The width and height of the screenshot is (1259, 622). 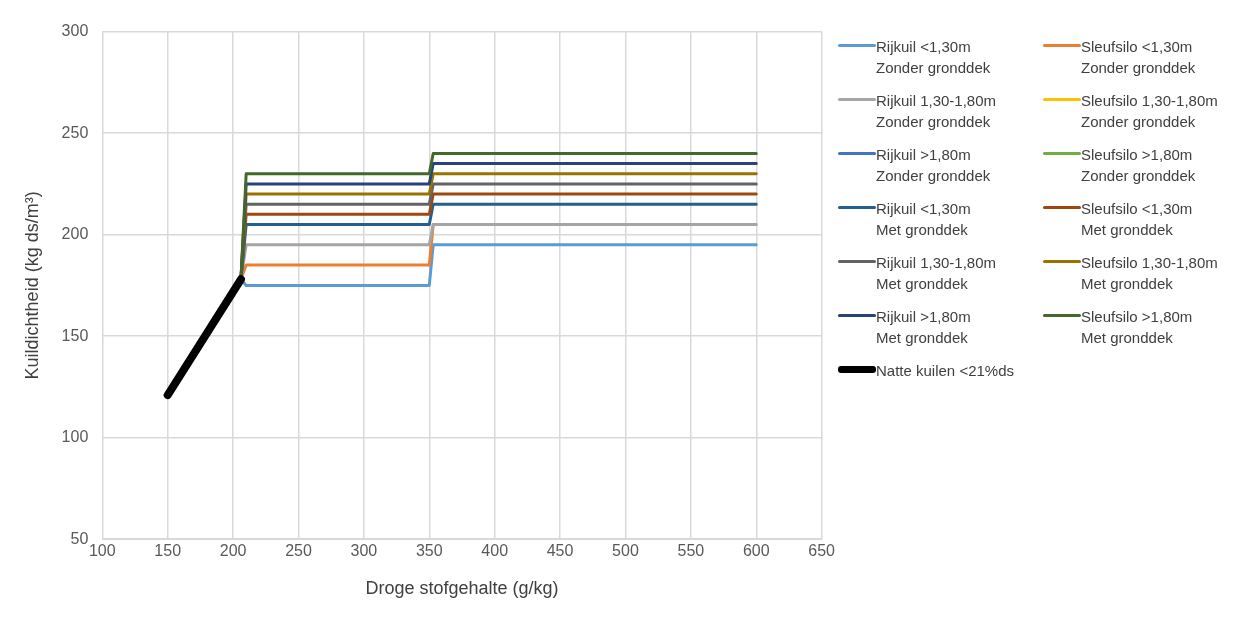 What do you see at coordinates (756, 551) in the screenshot?
I see `x-tick-label: 600` at bounding box center [756, 551].